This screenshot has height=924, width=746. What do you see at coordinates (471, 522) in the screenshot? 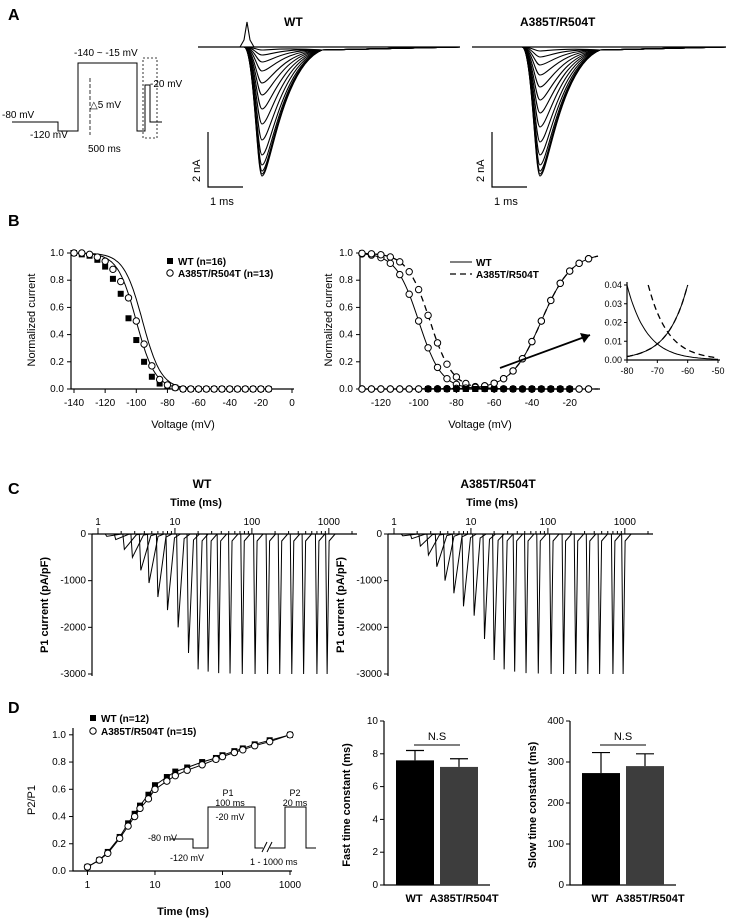
I see `x-tick-label: 10` at bounding box center [471, 522].